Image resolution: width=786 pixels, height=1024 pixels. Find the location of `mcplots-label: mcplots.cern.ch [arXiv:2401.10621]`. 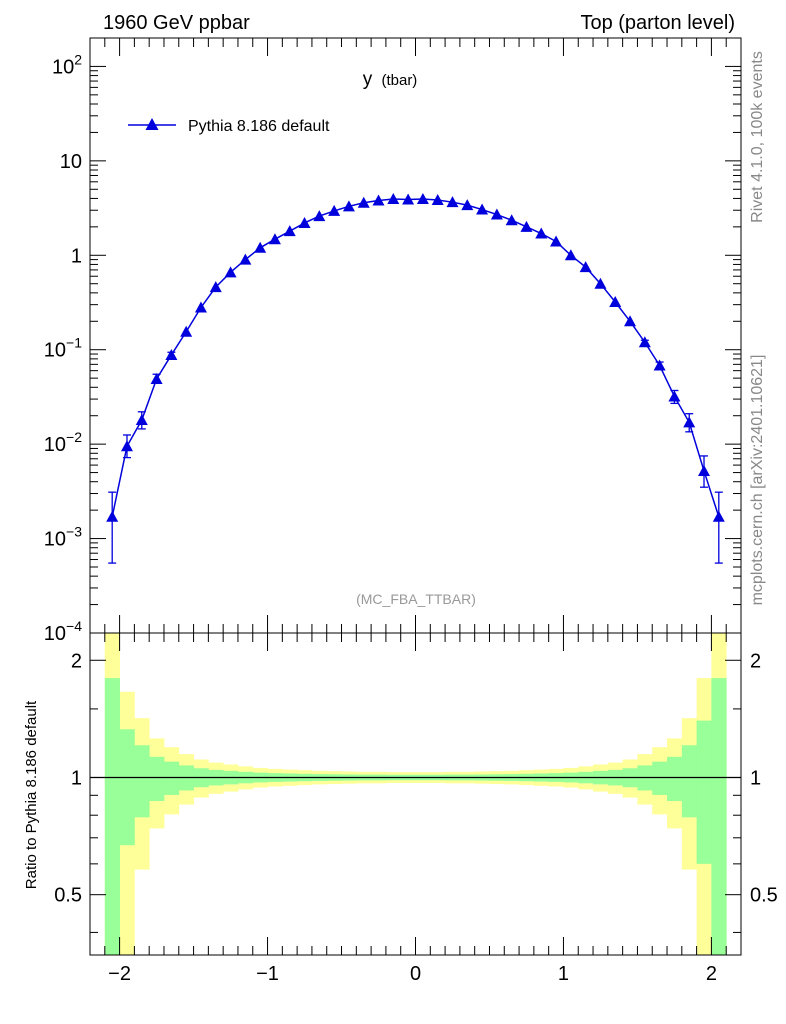

mcplots-label: mcplots.cern.ch [arXiv:2401.10621] is located at coordinates (757, 480).